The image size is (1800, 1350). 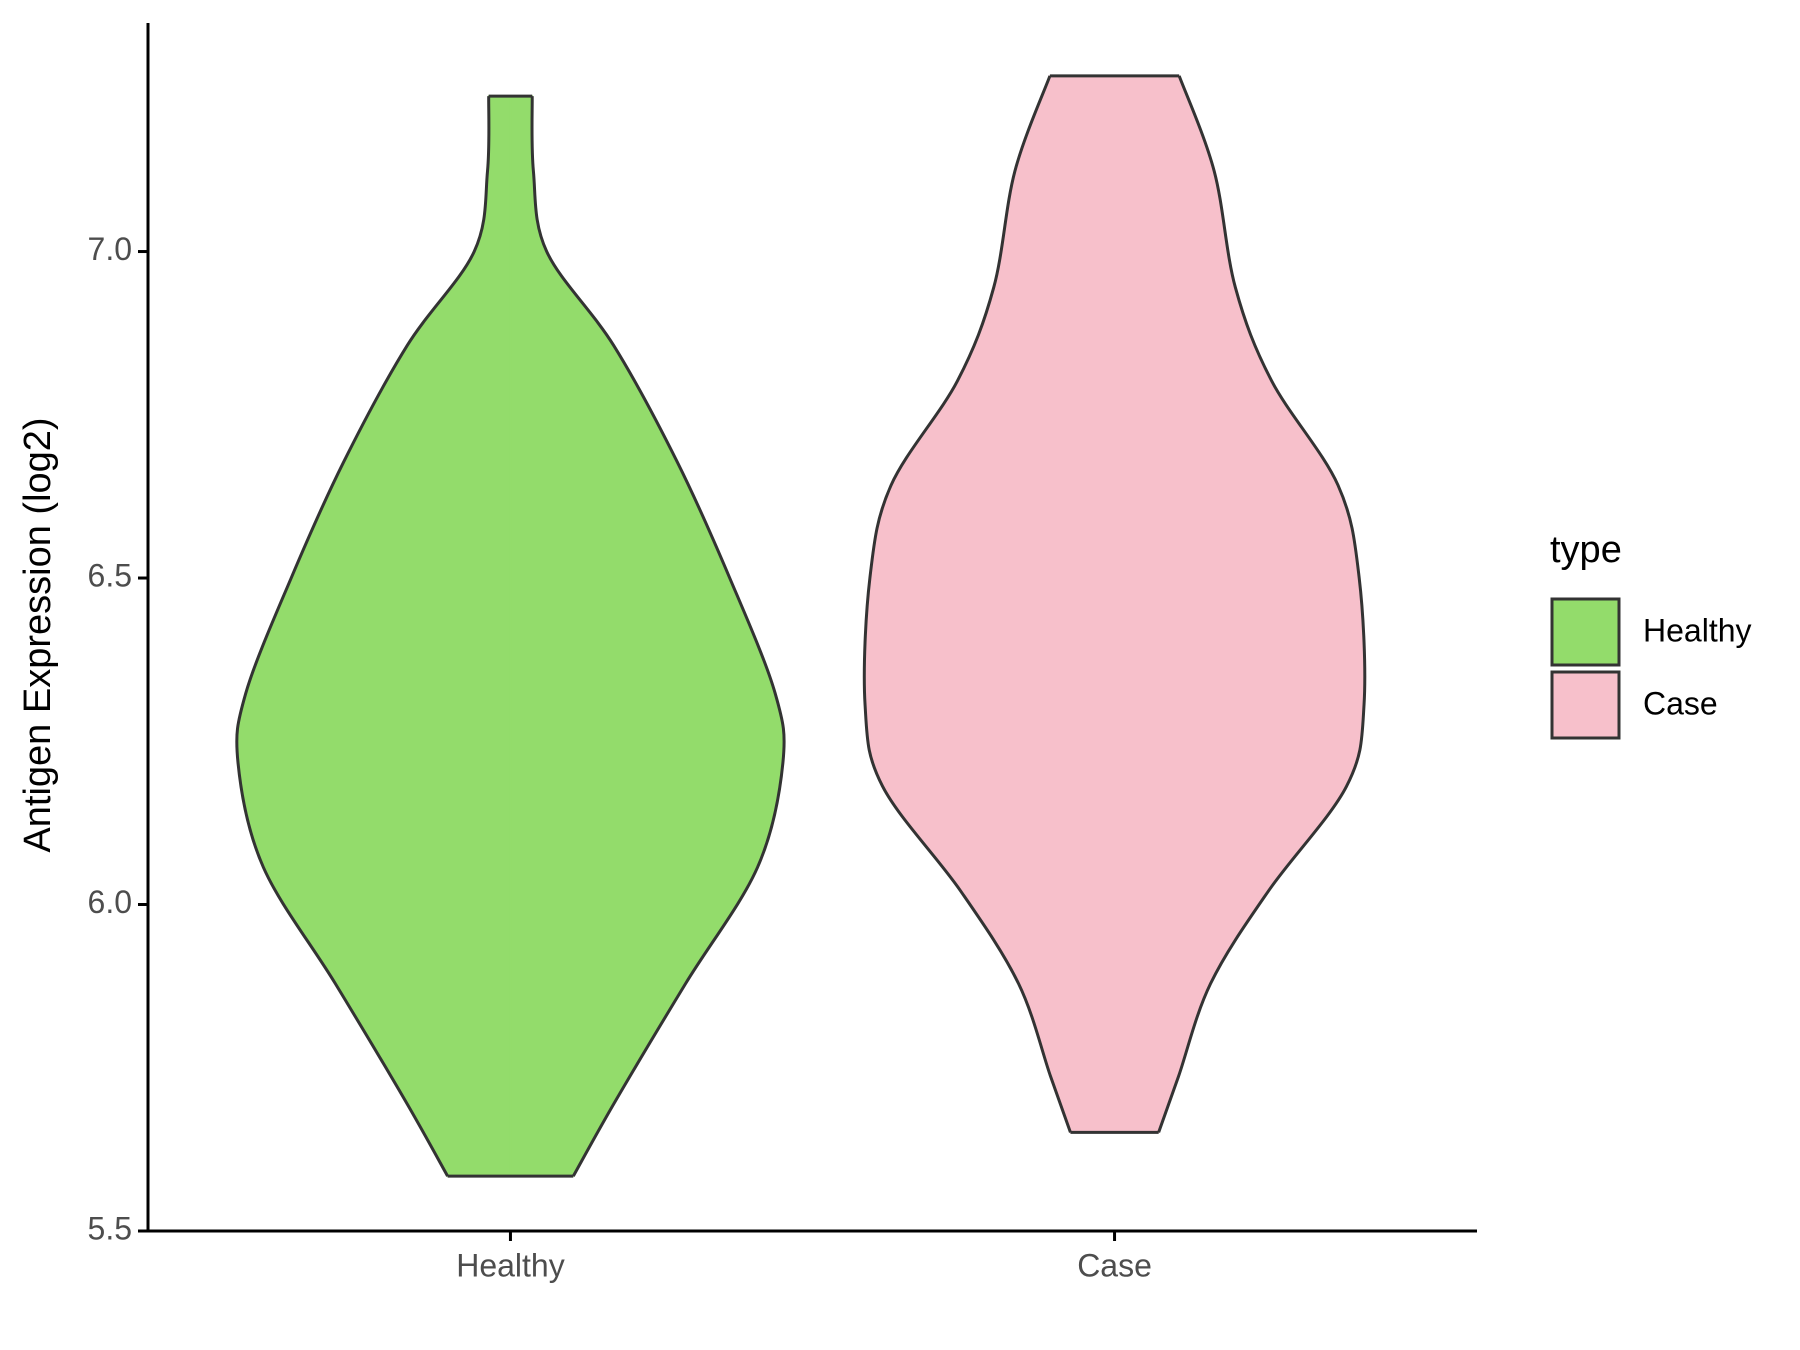 I want to click on y-tick-label: 7.0, so click(x=110, y=249).